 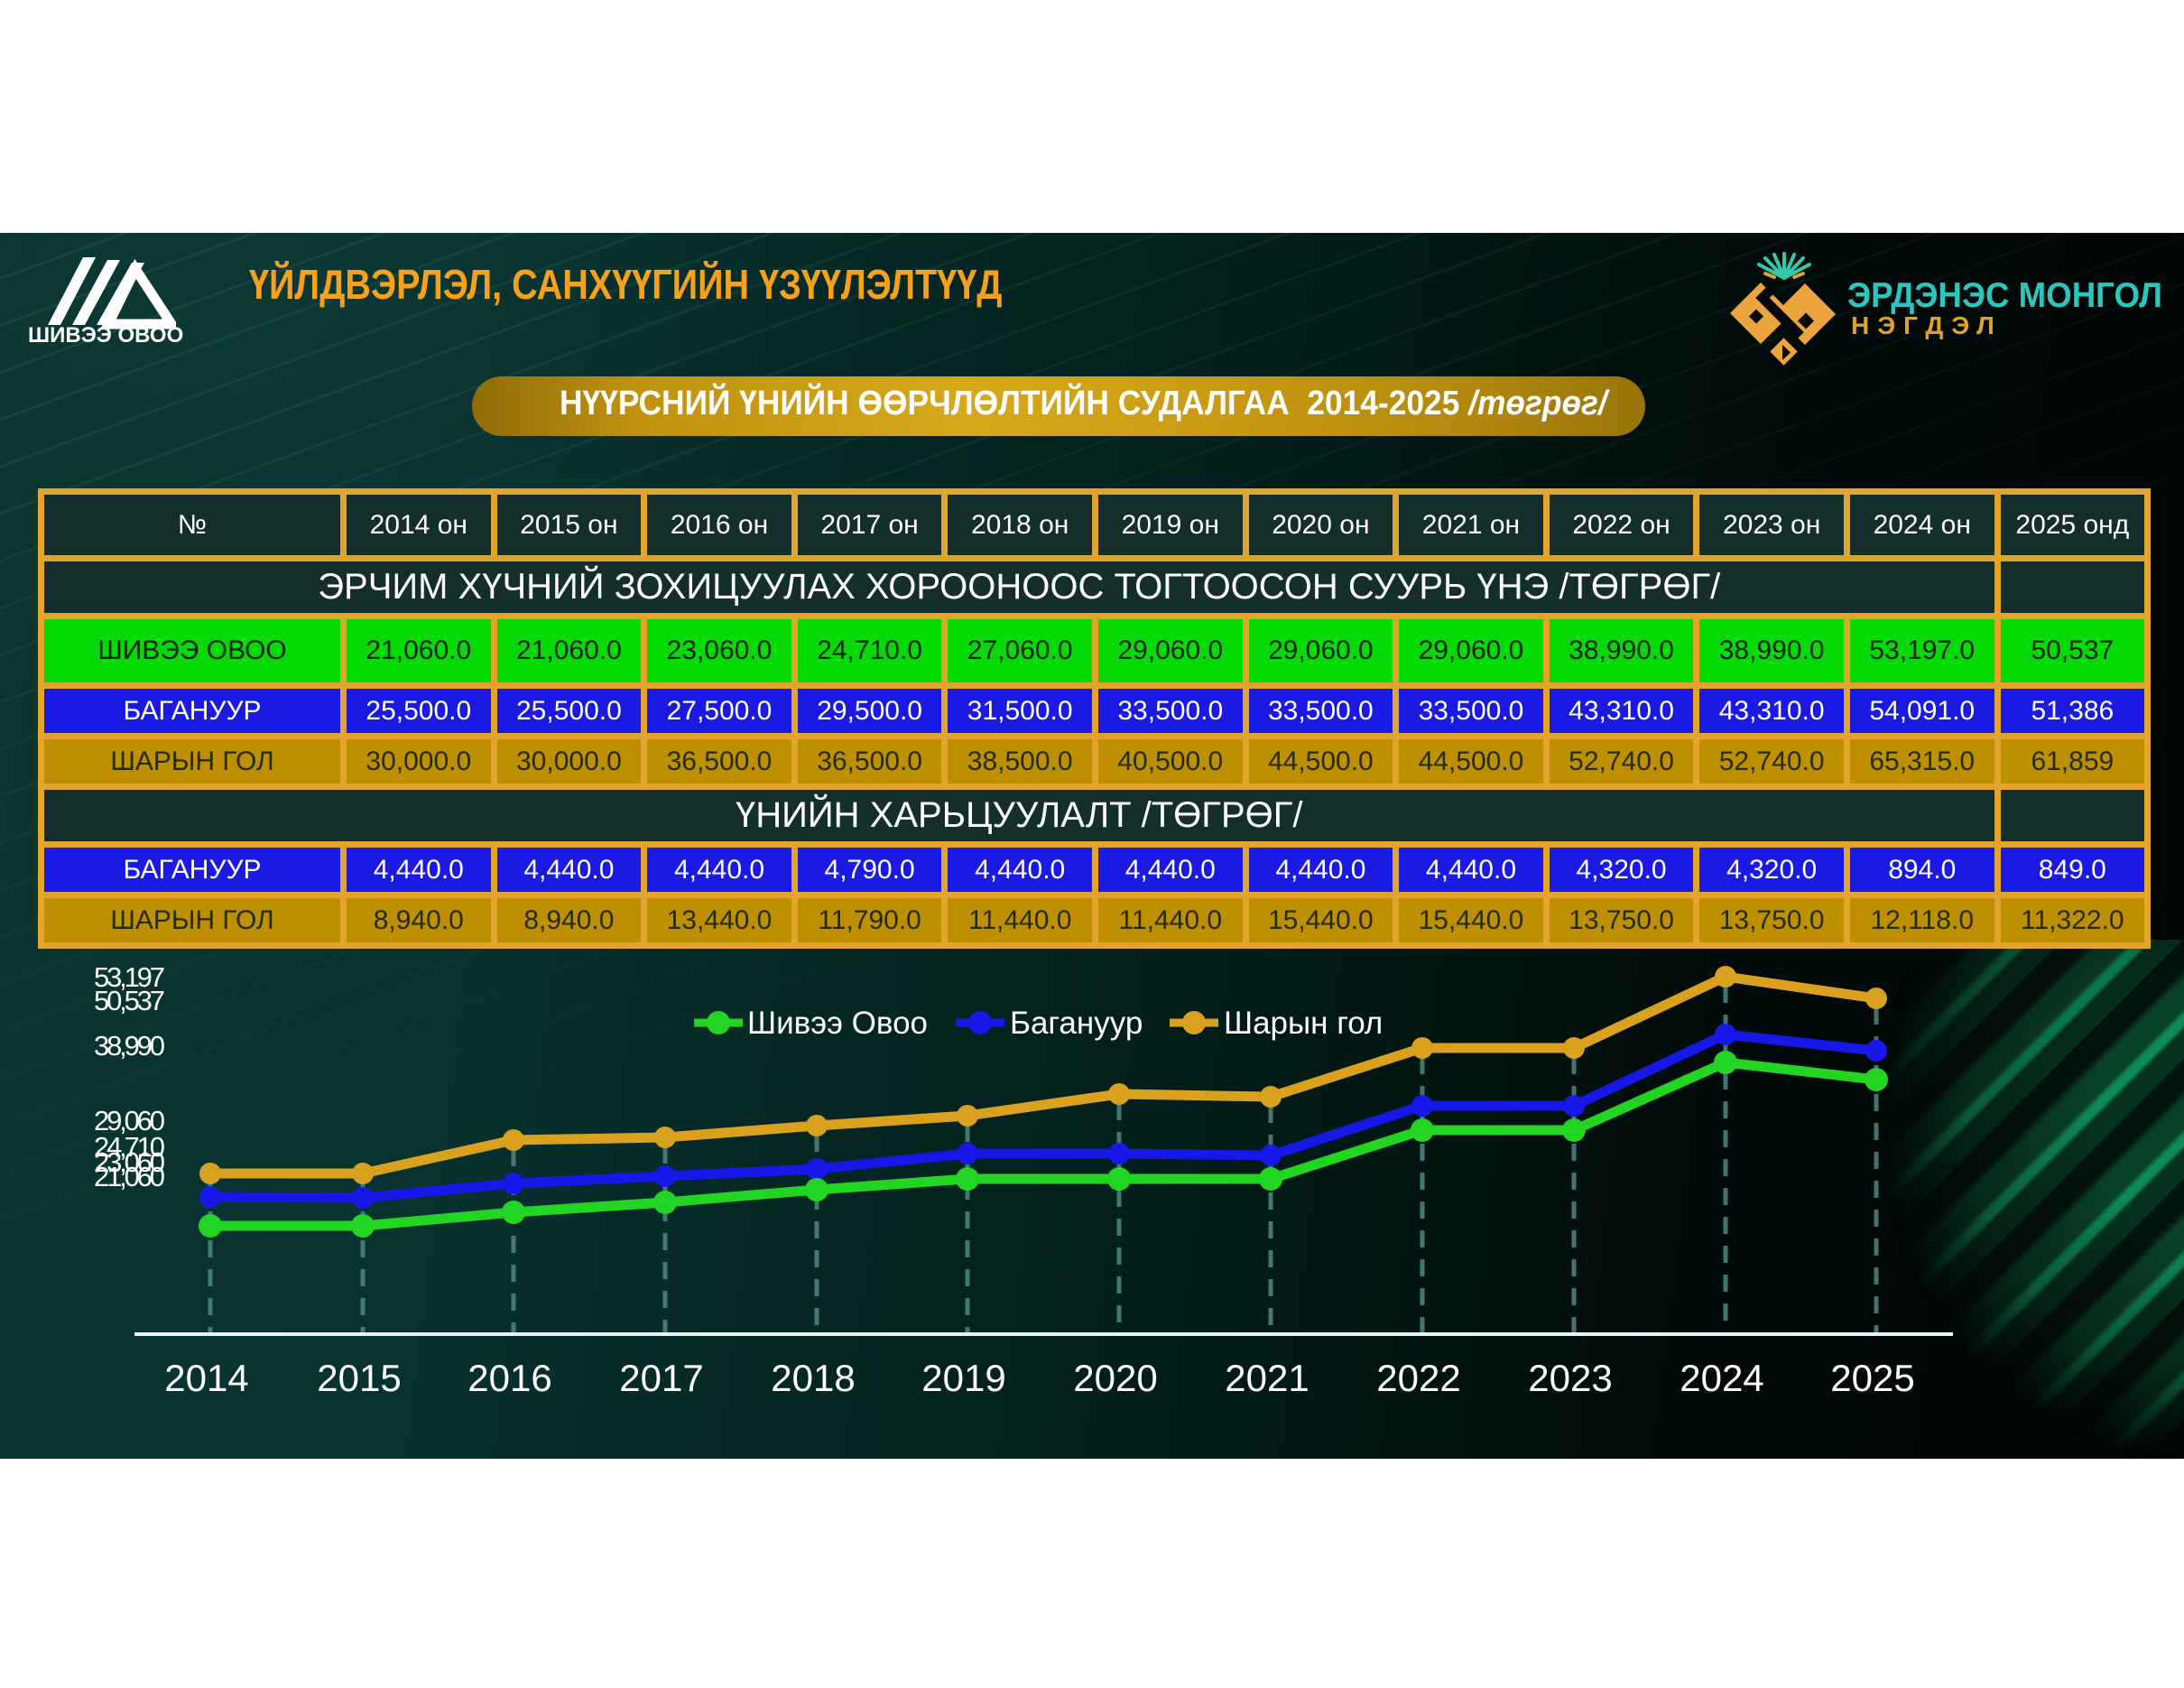 What do you see at coordinates (813, 1378) in the screenshot?
I see `svg-text: 2018` at bounding box center [813, 1378].